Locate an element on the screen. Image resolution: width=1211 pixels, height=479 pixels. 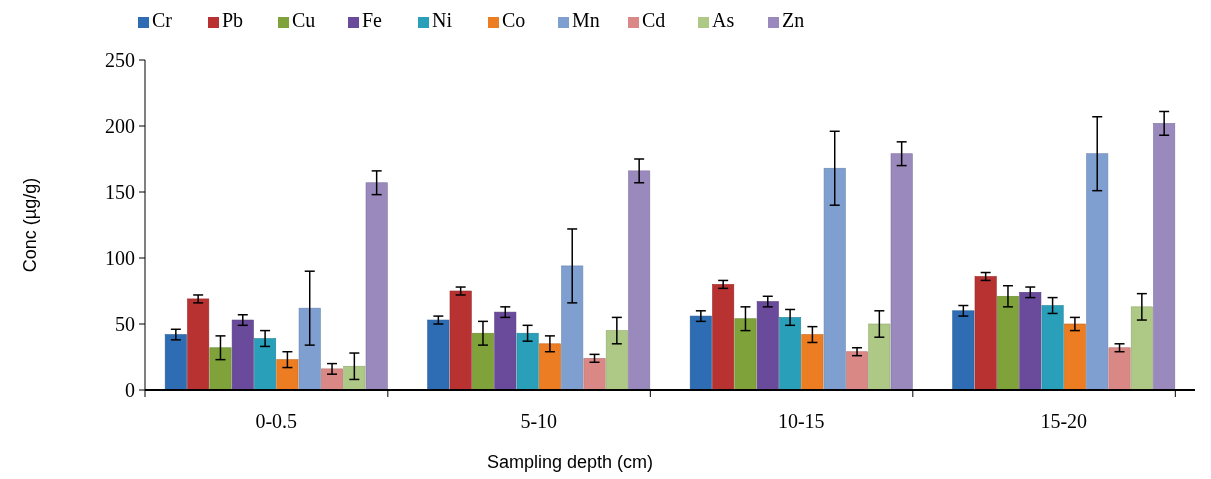
legend-label: Cr is located at coordinates (162, 20).